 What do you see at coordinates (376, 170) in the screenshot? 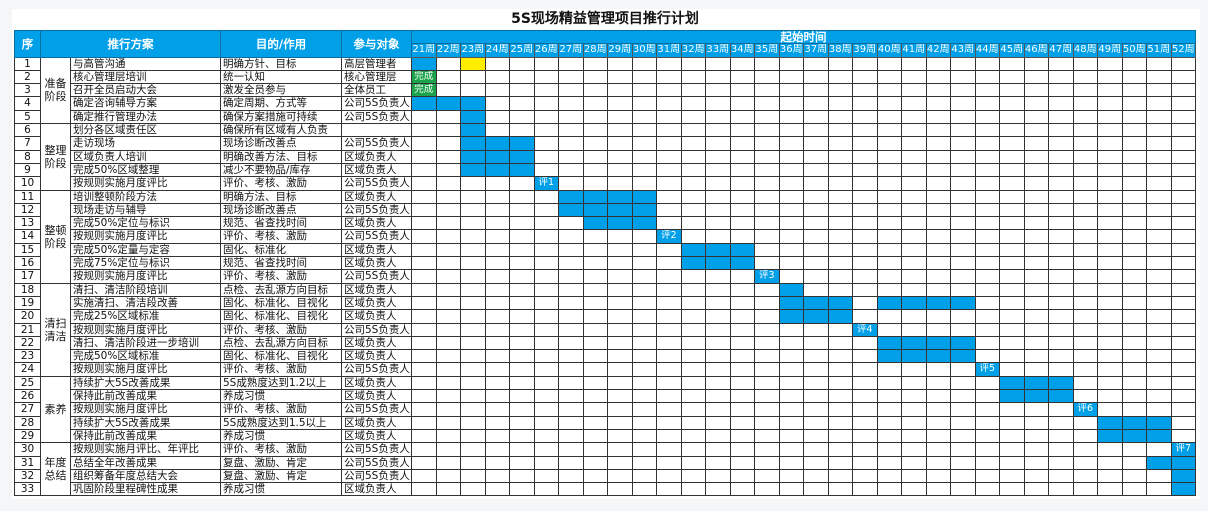
I see `participants-cell: 区域负责人` at bounding box center [376, 170].